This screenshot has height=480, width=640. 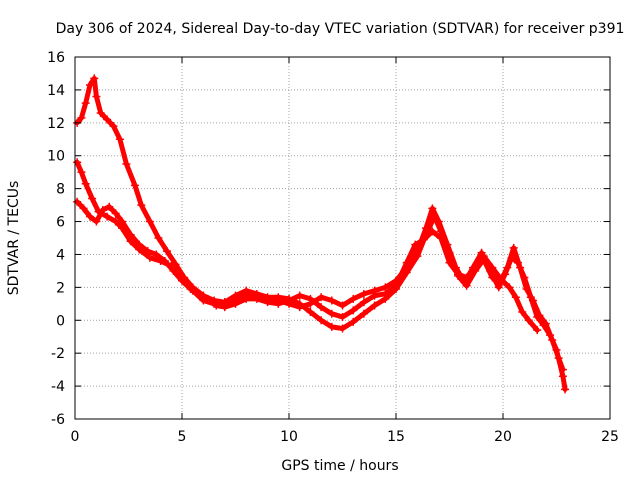 I want to click on x-tick-label: 25, so click(x=610, y=437).